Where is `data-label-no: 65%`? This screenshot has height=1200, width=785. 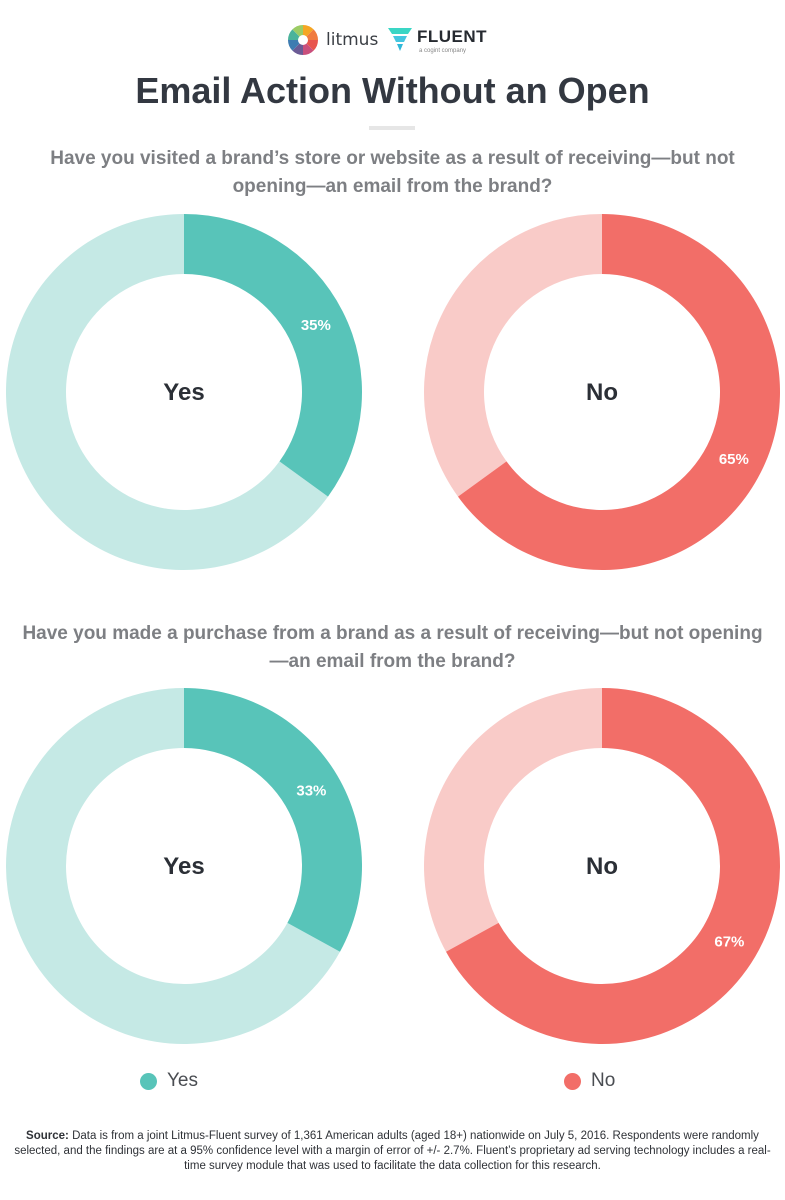 data-label-no: 65% is located at coordinates (734, 459).